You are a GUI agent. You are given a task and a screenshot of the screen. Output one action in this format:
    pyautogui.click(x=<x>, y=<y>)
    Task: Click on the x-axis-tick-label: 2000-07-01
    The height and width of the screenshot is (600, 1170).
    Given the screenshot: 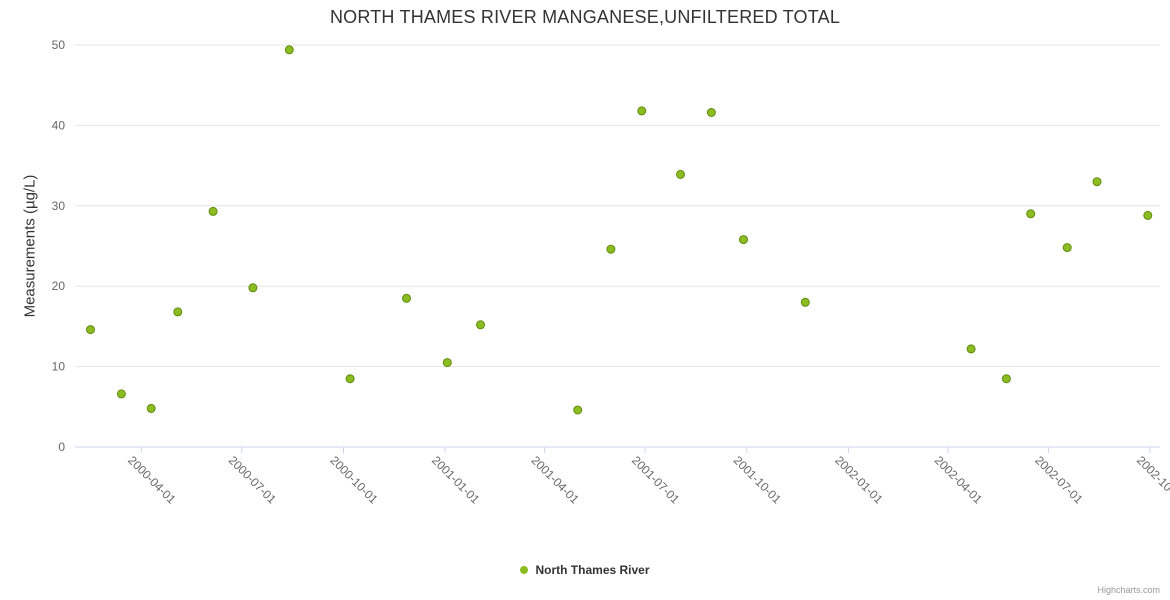 What is the action you would take?
    pyautogui.click(x=253, y=480)
    